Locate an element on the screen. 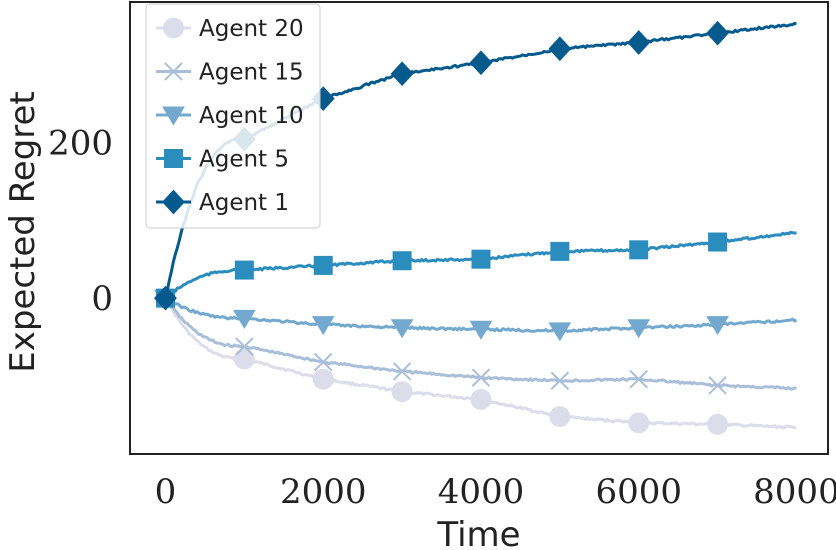 This screenshot has width=836, height=550. legend-item: Agent 10 is located at coordinates (230, 116).